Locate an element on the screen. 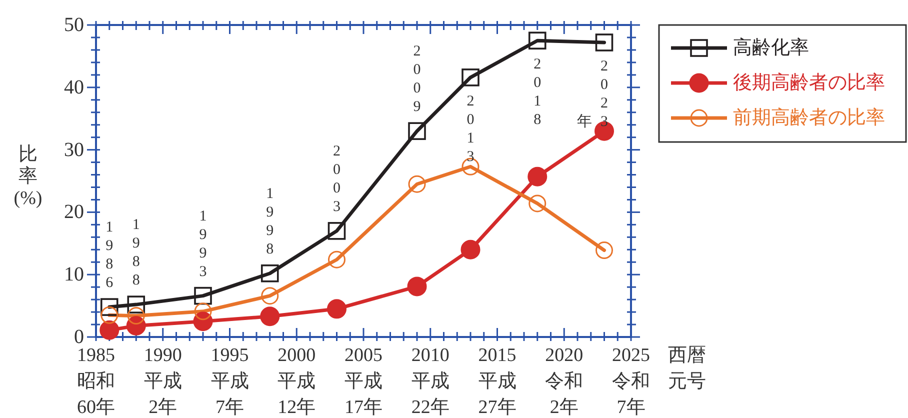  text: 平成22年 is located at coordinates (430, 394).